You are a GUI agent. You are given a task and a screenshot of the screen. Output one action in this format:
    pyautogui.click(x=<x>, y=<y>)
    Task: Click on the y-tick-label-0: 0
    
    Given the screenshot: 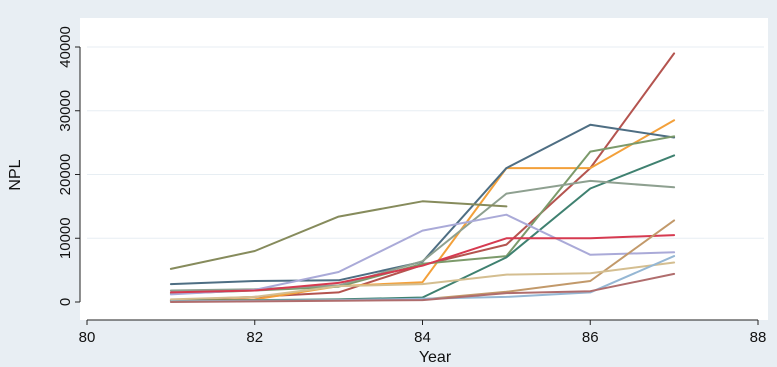 What is the action you would take?
    pyautogui.click(x=65, y=302)
    